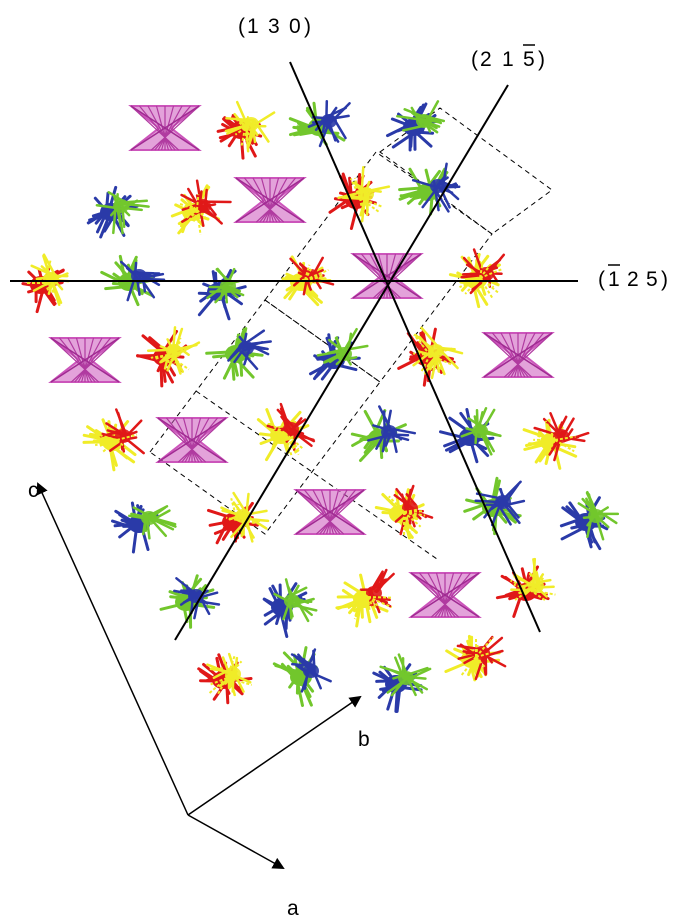  Describe the element at coordinates (236, 841) in the screenshot. I see `axis-a-arrow` at that location.